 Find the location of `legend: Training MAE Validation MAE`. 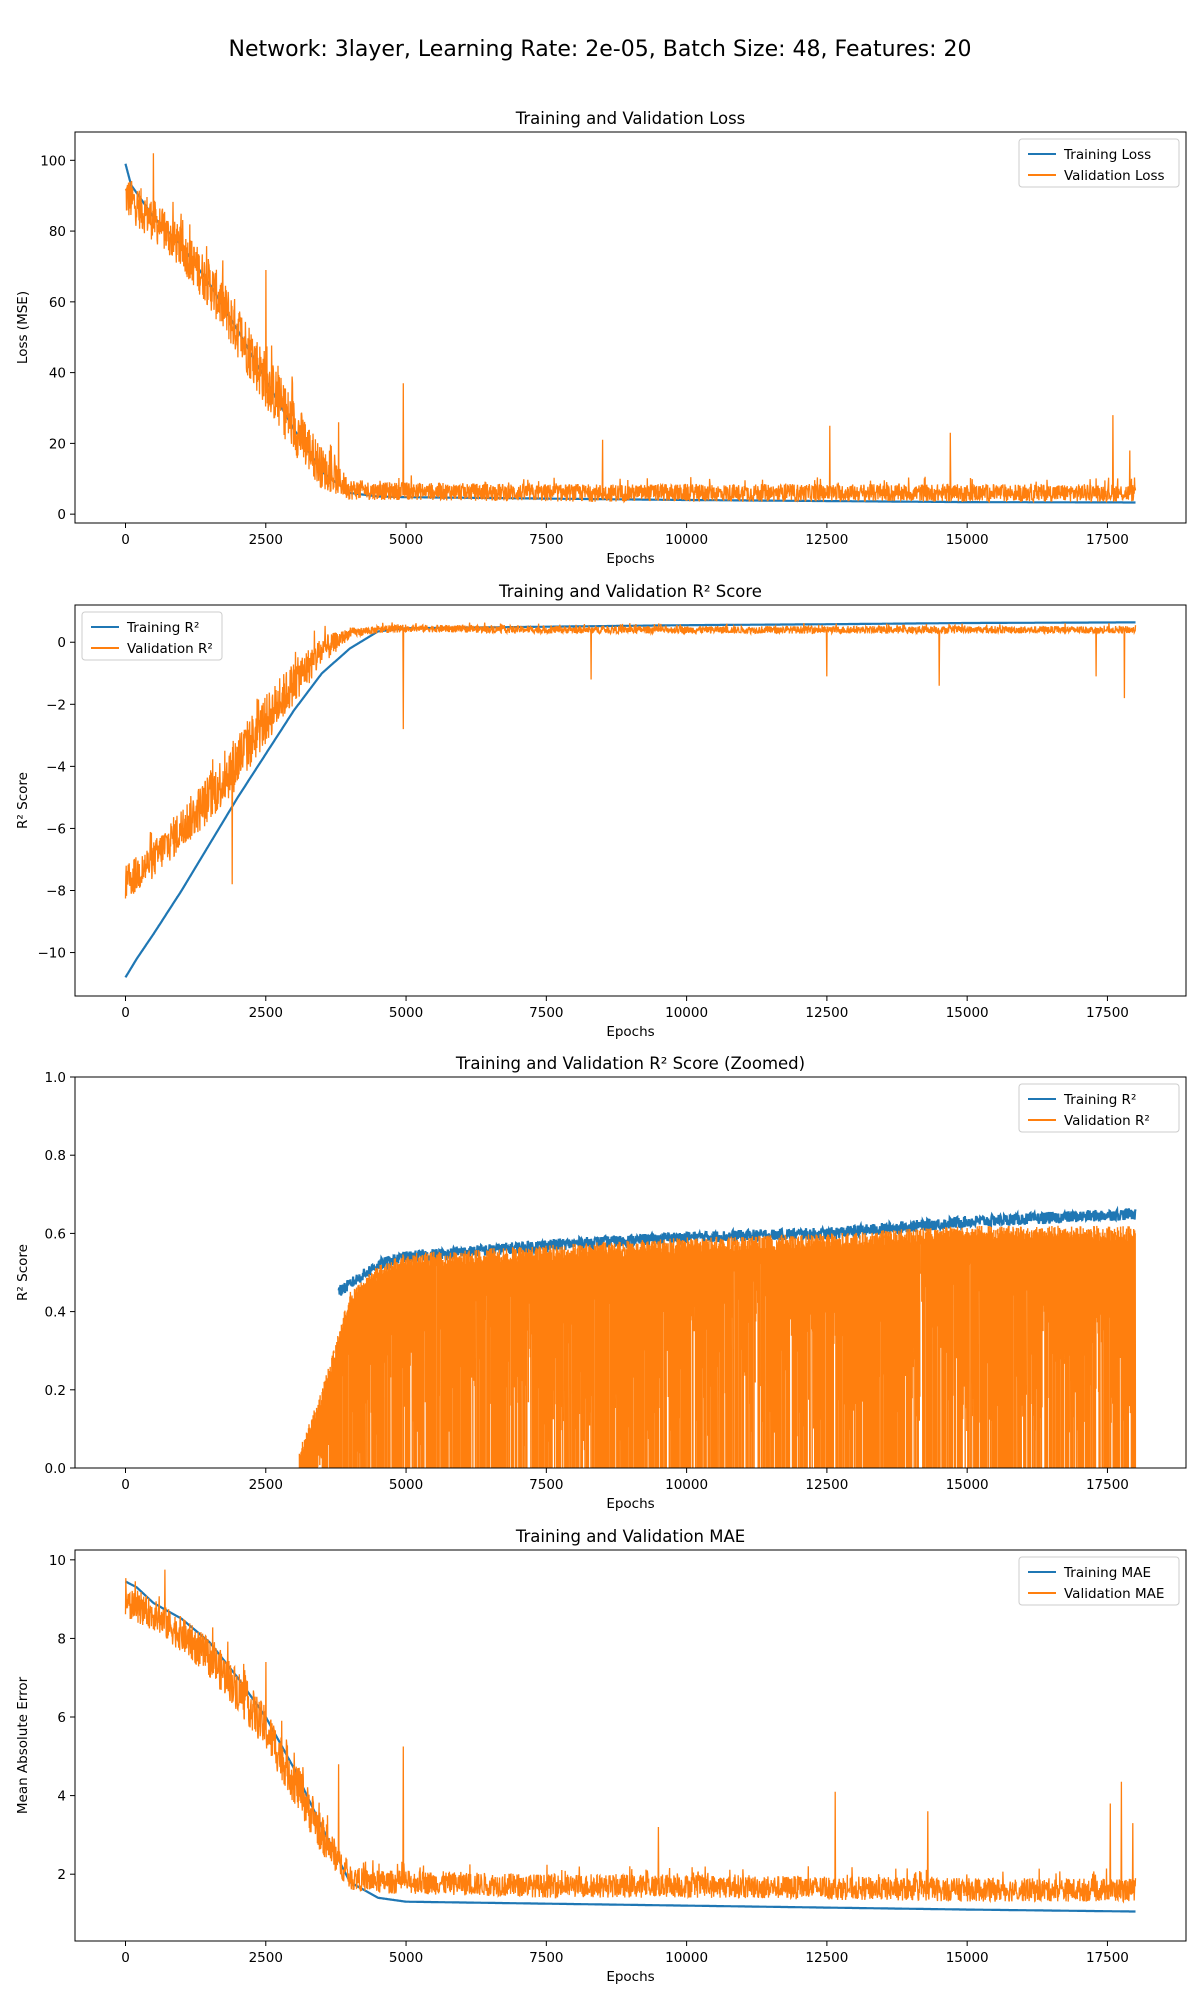

legend: Training MAE Validation MAE is located at coordinates (1099, 1581).